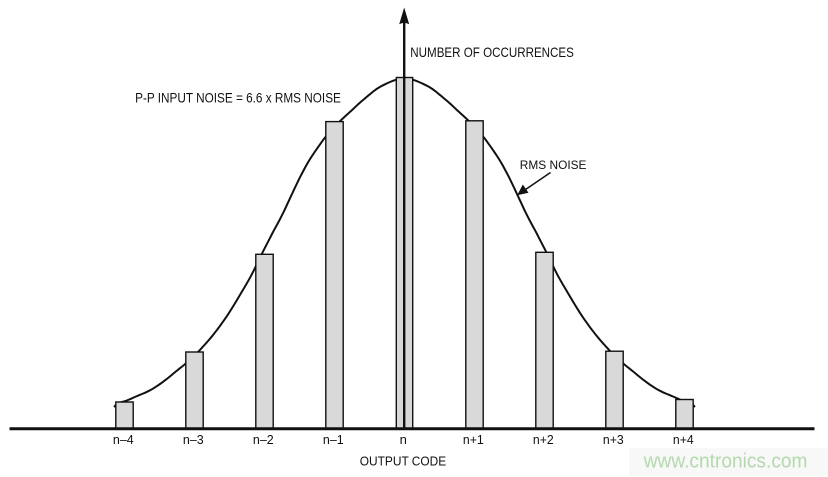  Describe the element at coordinates (263, 439) in the screenshot. I see `svg-text: n–2` at that location.